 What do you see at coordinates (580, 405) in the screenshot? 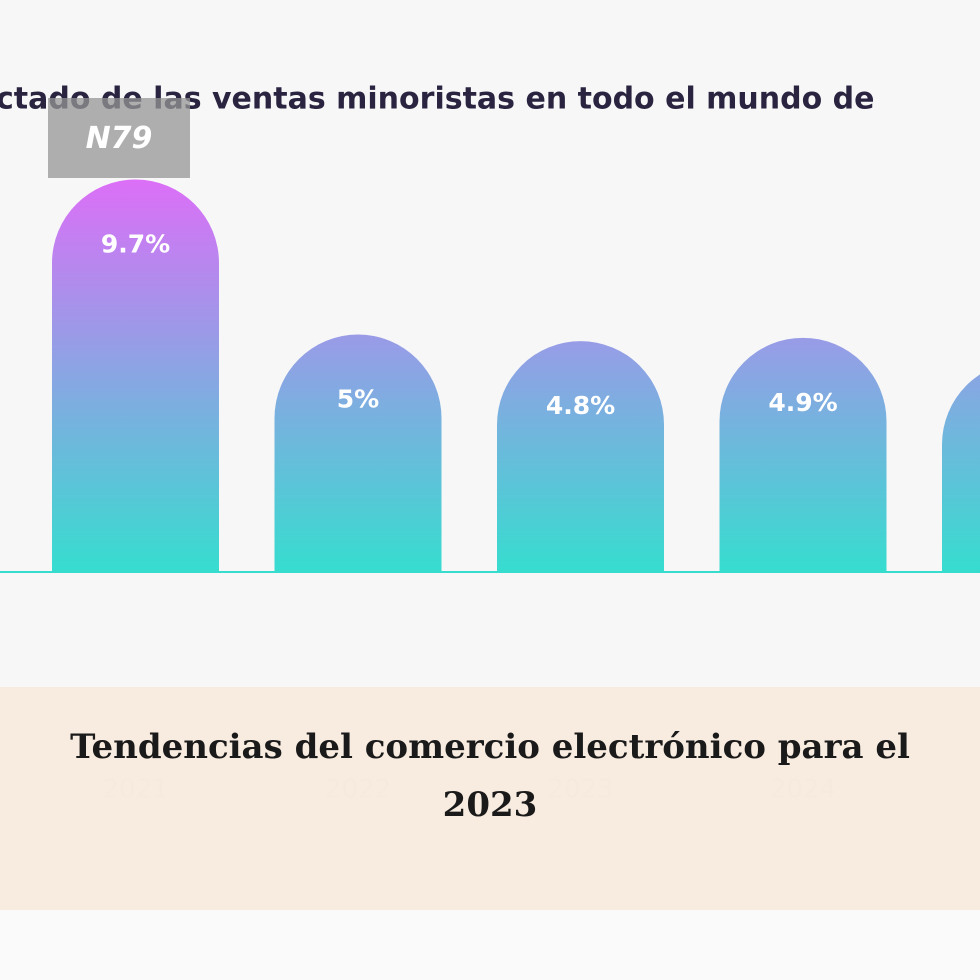
I see `value-label: 4.8%` at bounding box center [580, 405].